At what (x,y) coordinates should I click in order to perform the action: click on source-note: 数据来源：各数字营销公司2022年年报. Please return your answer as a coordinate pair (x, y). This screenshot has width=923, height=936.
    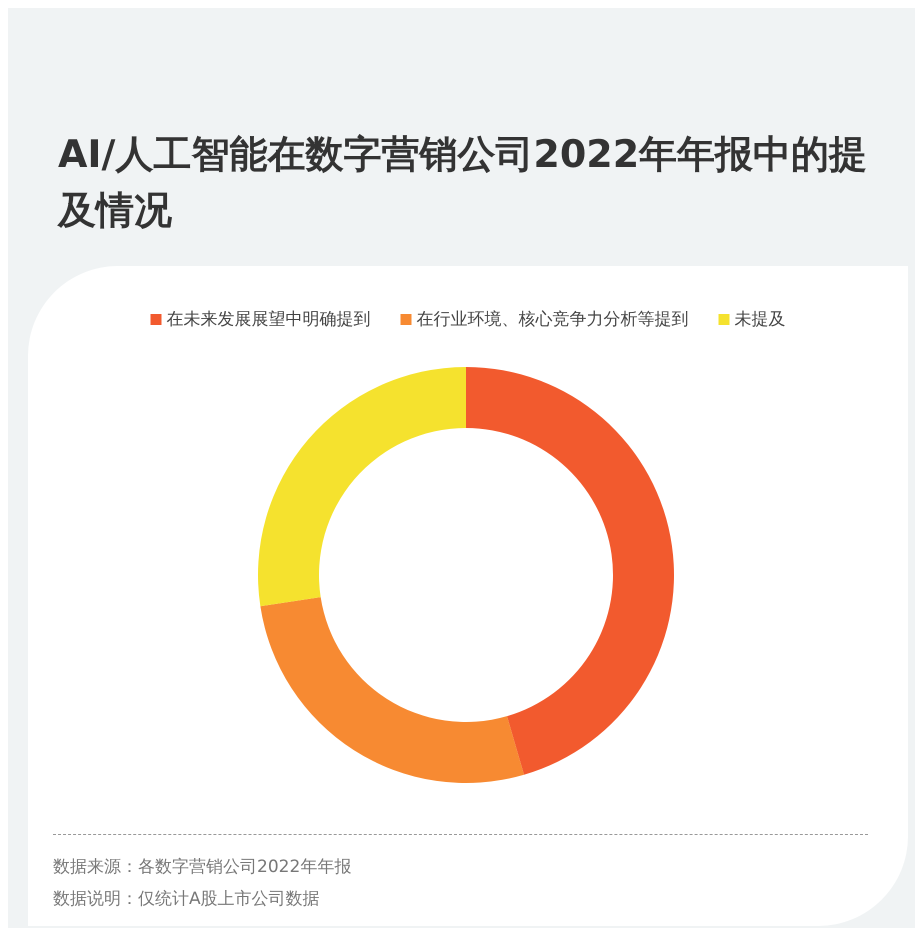
    Looking at the image, I should click on (202, 867).